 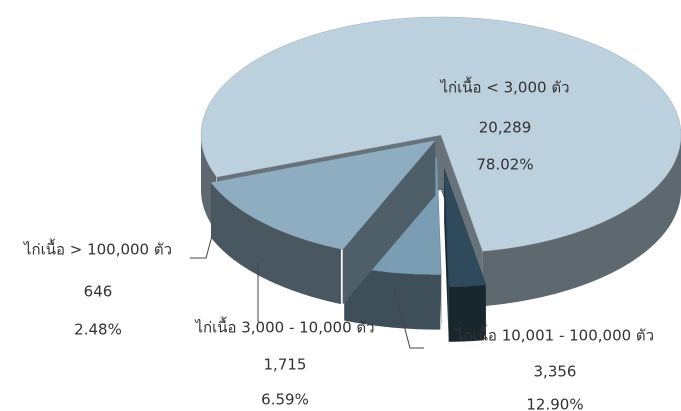 What do you see at coordinates (505, 128) in the screenshot?
I see `value-label: 20,289` at bounding box center [505, 128].